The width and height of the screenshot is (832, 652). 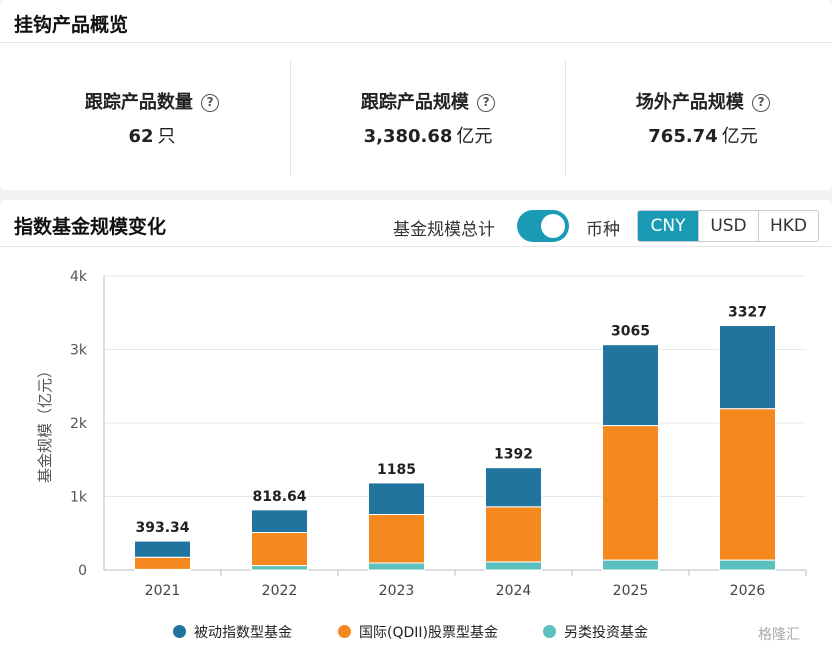 I want to click on metric-unit: 只, so click(x=166, y=136).